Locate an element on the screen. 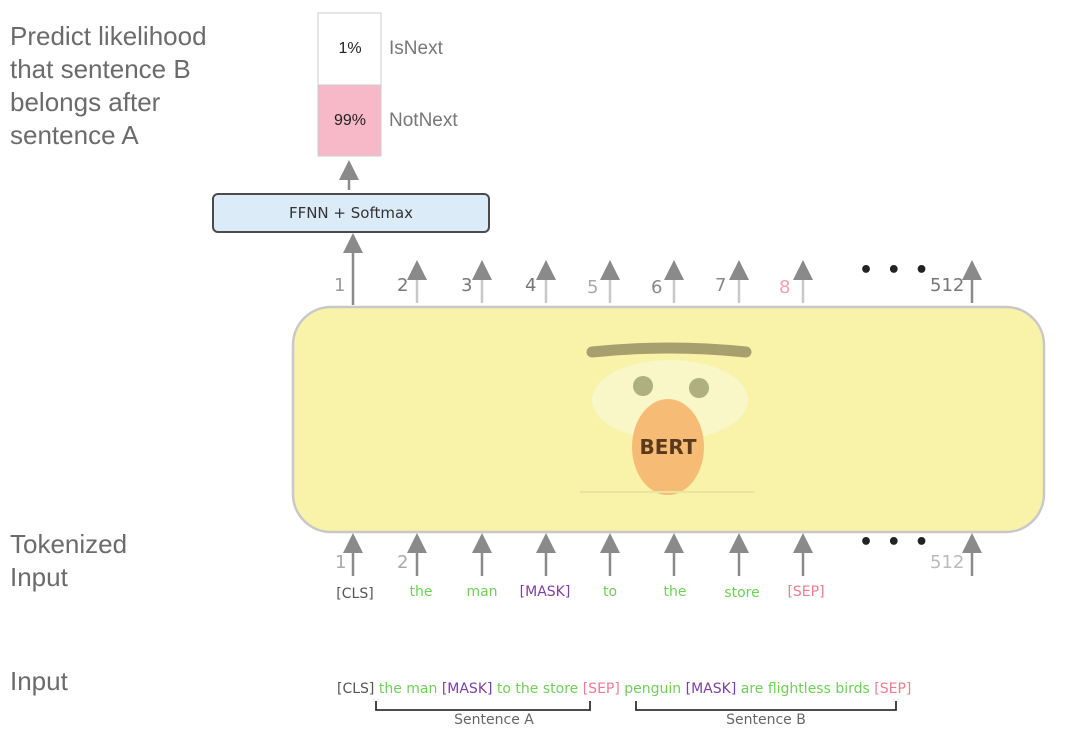 The height and width of the screenshot is (743, 1080). token-3: man is located at coordinates (482, 592).